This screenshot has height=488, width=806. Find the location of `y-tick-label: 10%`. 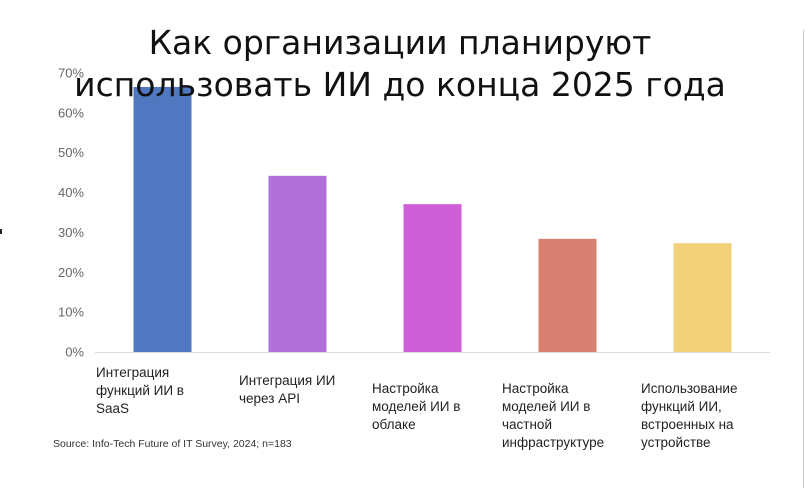

y-tick-label: 10% is located at coordinates (71, 312).